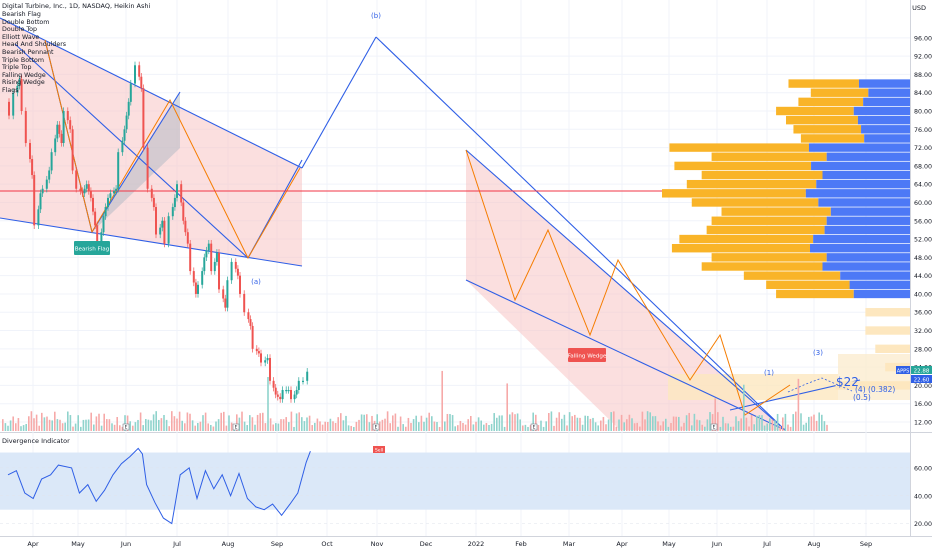 The height and width of the screenshot is (554, 932). I want to click on x-tick-label: Oct, so click(327, 544).